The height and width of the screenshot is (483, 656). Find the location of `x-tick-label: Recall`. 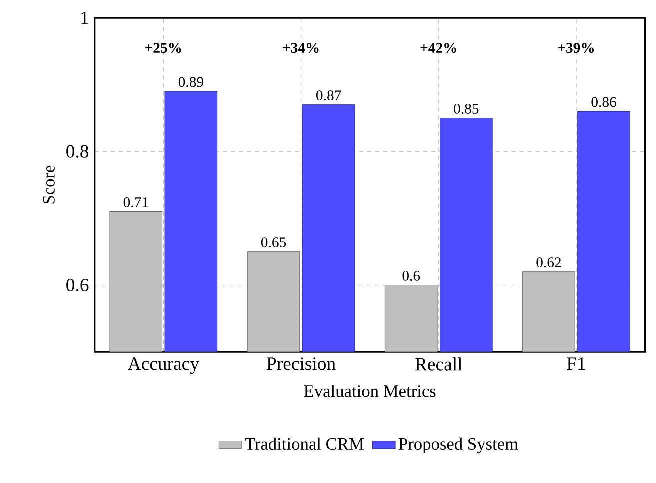

x-tick-label: Recall is located at coordinates (439, 364).